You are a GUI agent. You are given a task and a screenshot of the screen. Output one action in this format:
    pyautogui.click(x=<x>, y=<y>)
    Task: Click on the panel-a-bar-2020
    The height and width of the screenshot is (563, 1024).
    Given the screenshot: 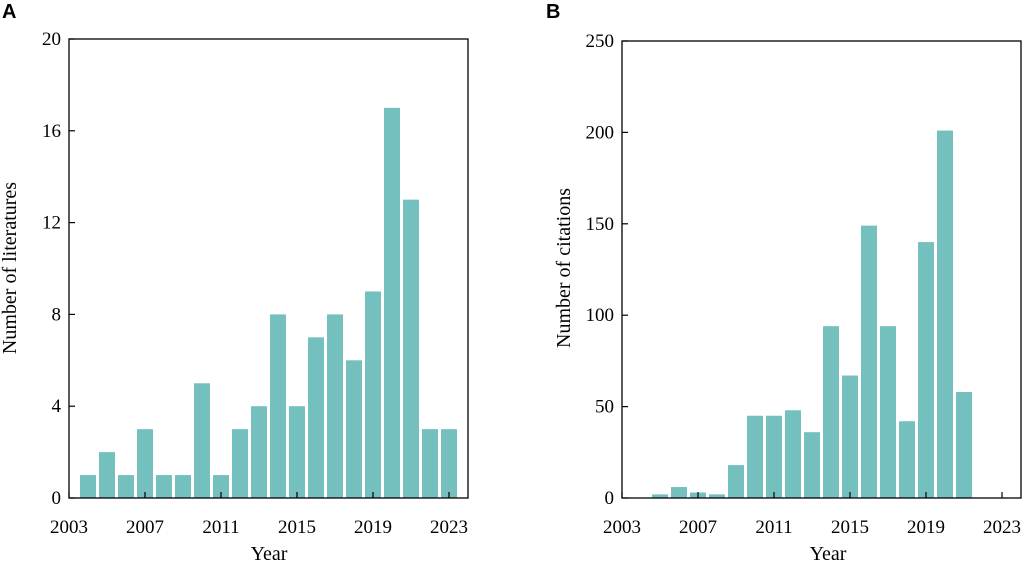 What is the action you would take?
    pyautogui.click(x=392, y=302)
    